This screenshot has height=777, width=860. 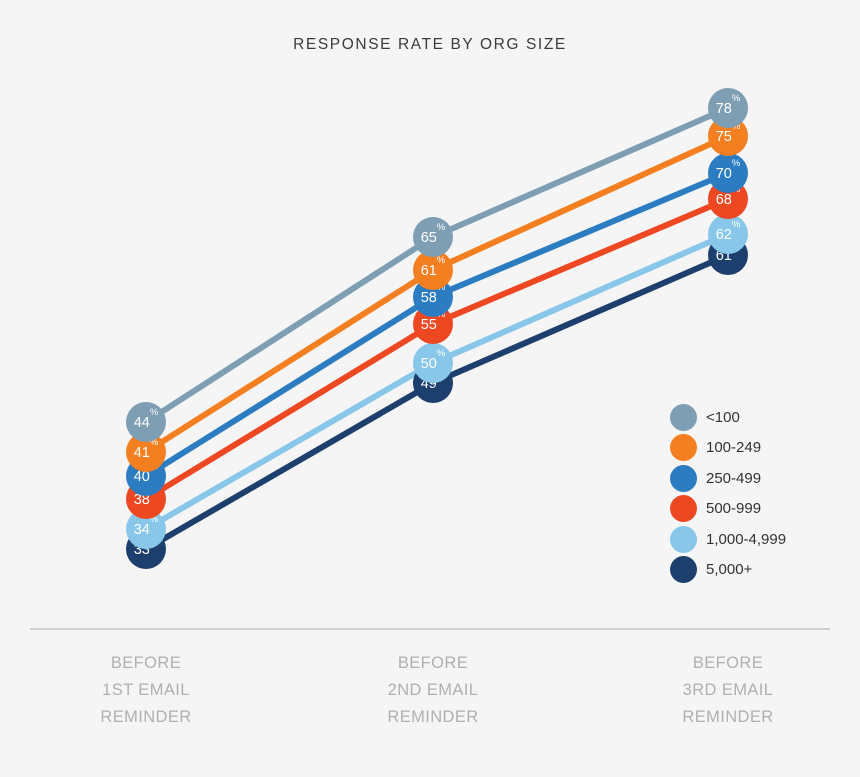 I want to click on data-point-marker: 34%, so click(x=146, y=529).